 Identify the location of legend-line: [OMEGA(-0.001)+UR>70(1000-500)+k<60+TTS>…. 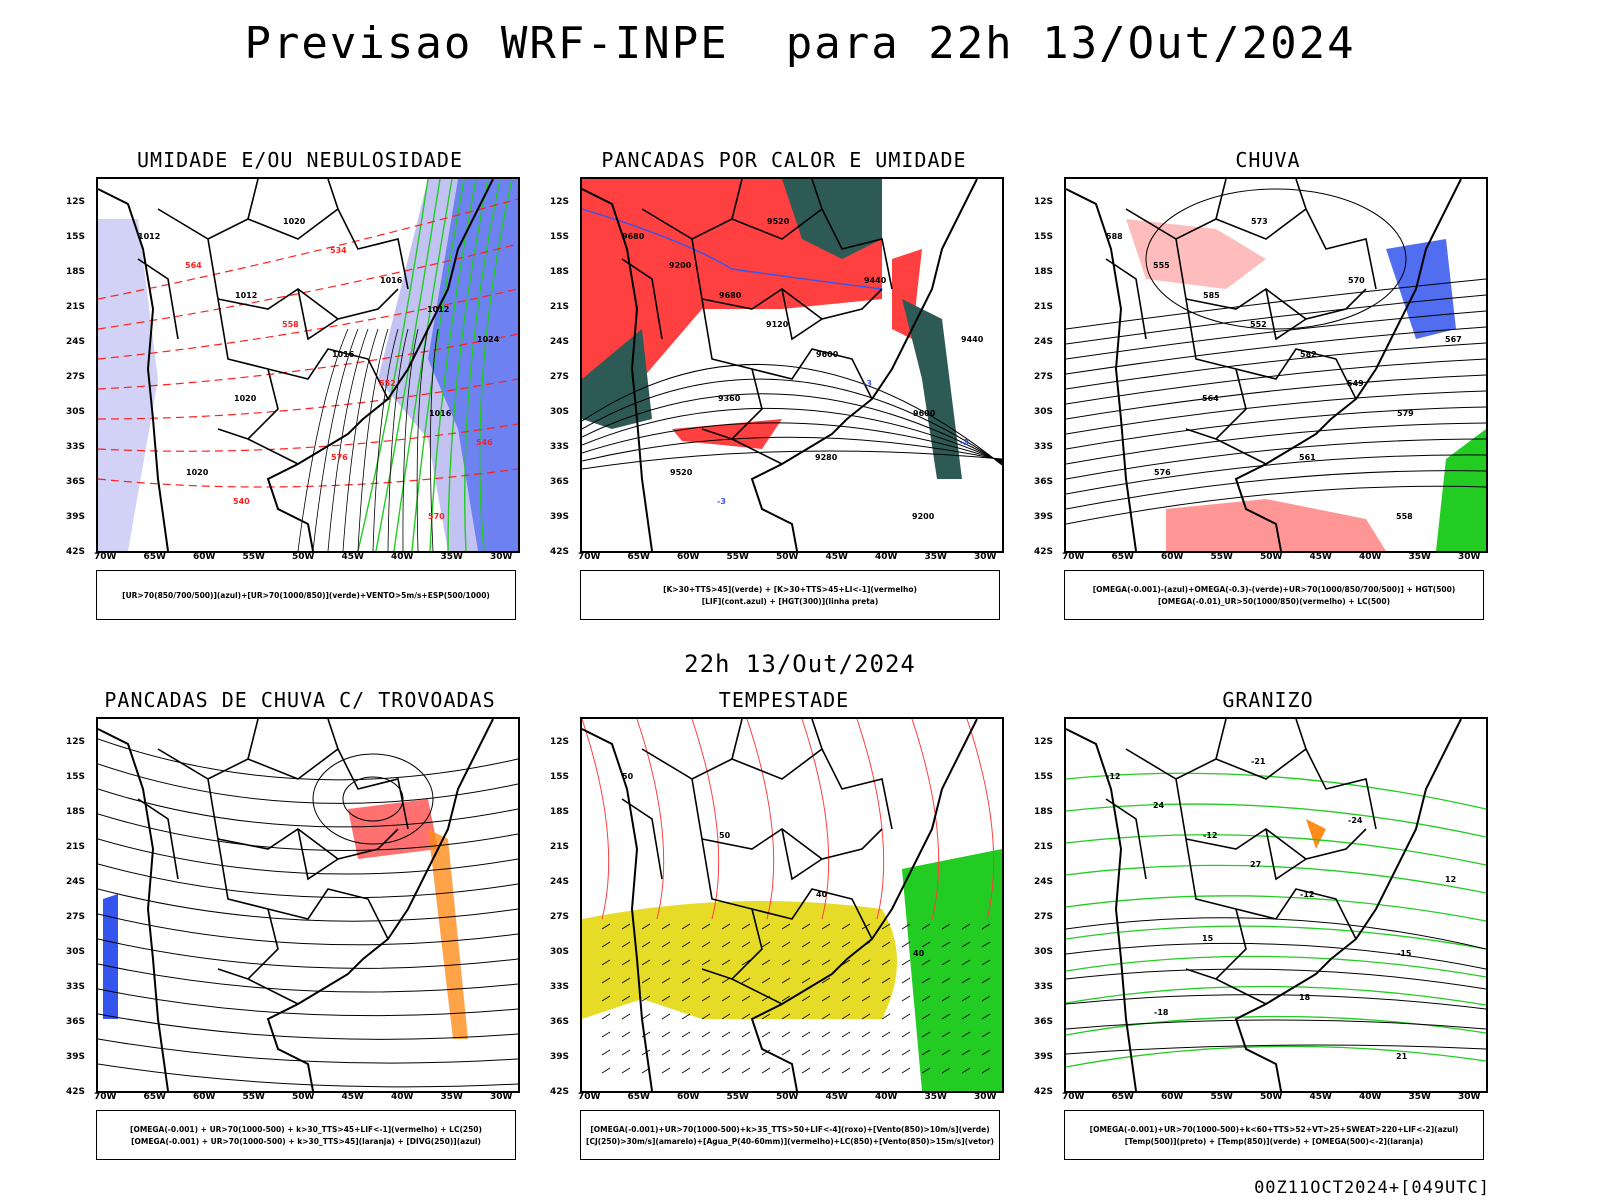
(1274, 1129).